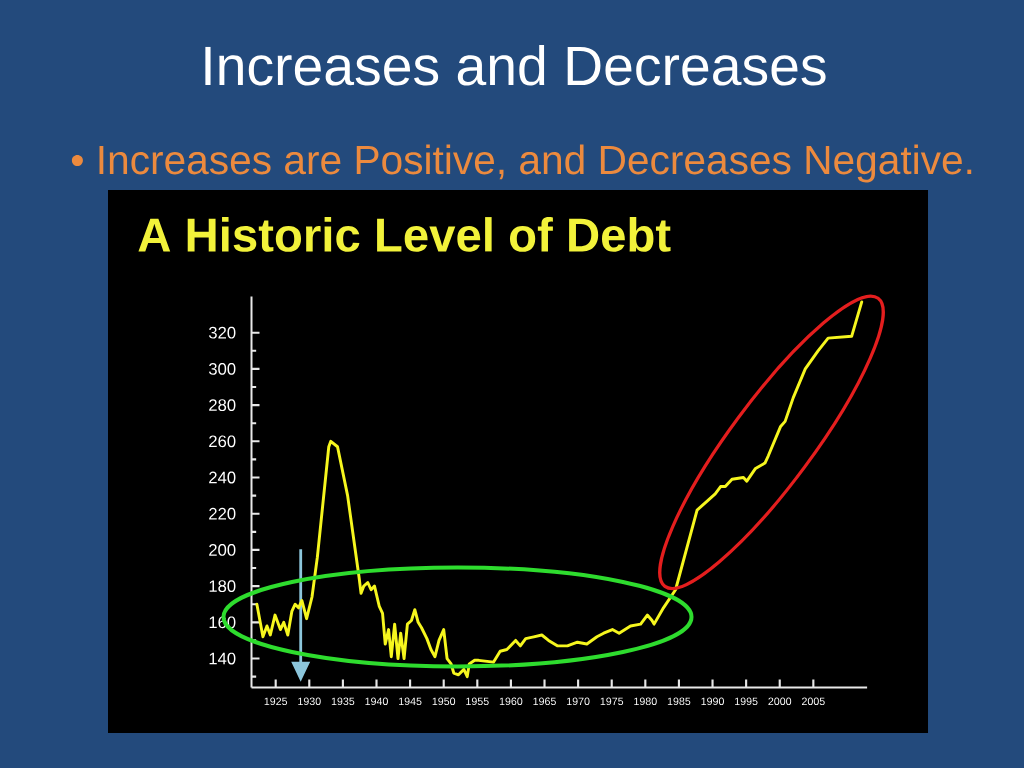 This screenshot has width=1024, height=768. Describe the element at coordinates (477, 701) in the screenshot. I see `x-tick-label: 1955` at that location.